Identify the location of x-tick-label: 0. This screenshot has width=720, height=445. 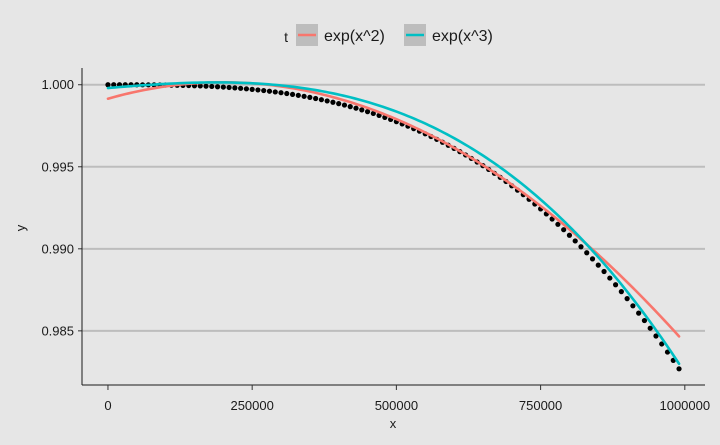
(107, 405).